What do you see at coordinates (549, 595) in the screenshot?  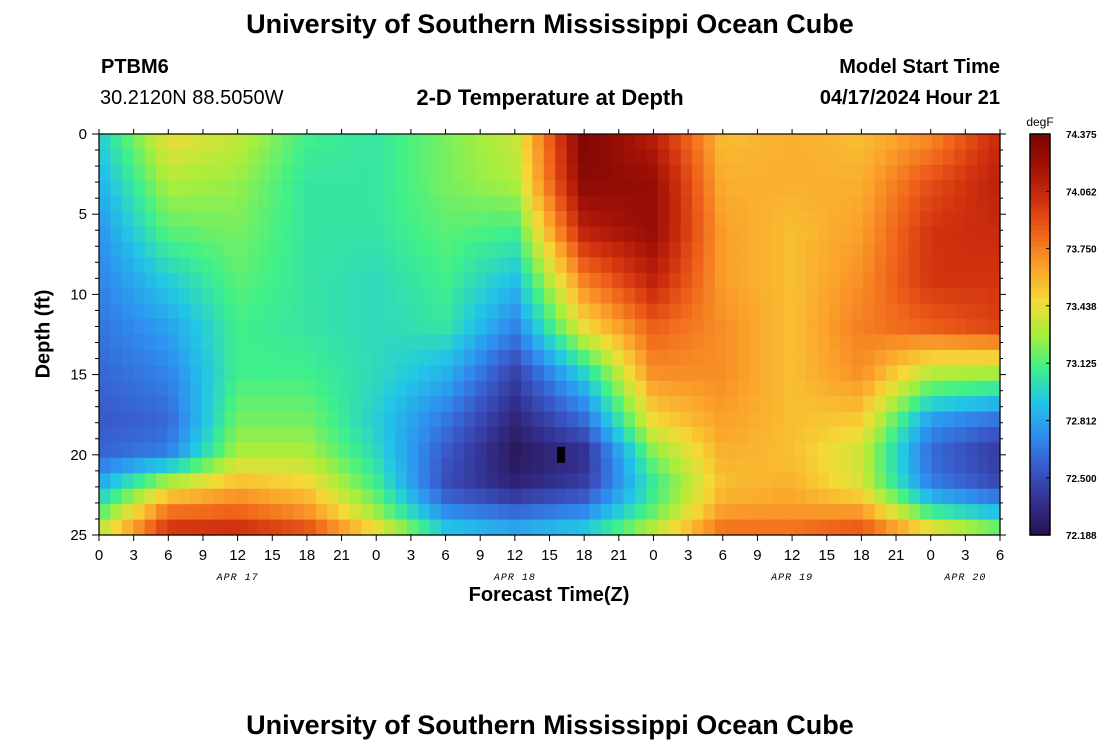 I see `x-axis-label: Forecast Time(Z)` at bounding box center [549, 595].